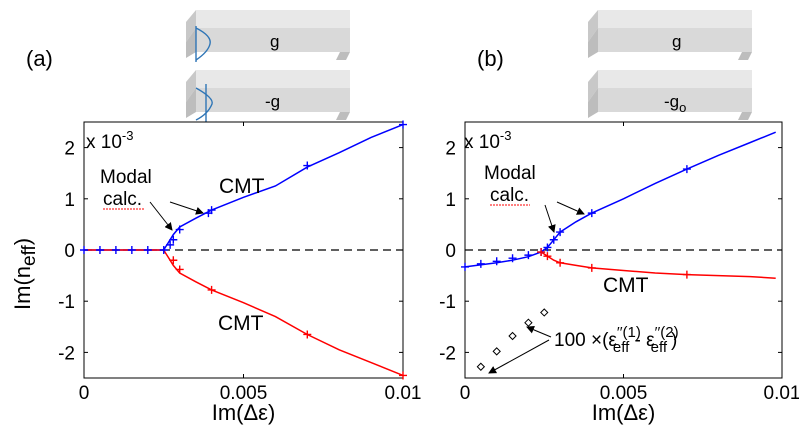 The width and height of the screenshot is (799, 432). I want to click on plate-label-bottom-b: -go, so click(675, 103).